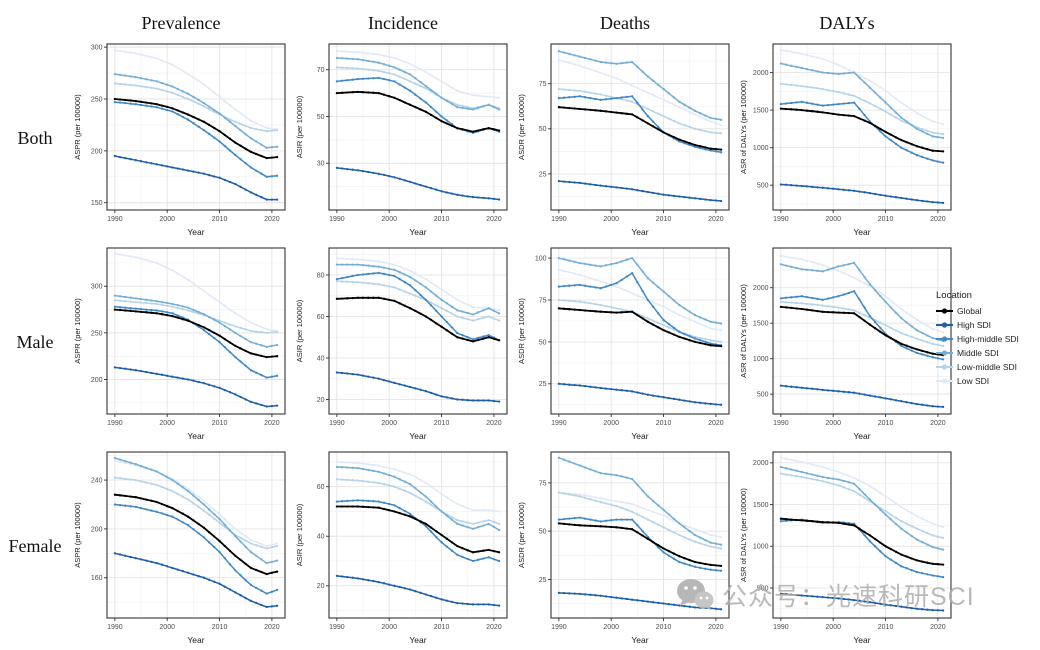 Image resolution: width=1040 pixels, height=650 pixels. Describe the element at coordinates (35, 545) in the screenshot. I see `row-title-female: Female` at that location.